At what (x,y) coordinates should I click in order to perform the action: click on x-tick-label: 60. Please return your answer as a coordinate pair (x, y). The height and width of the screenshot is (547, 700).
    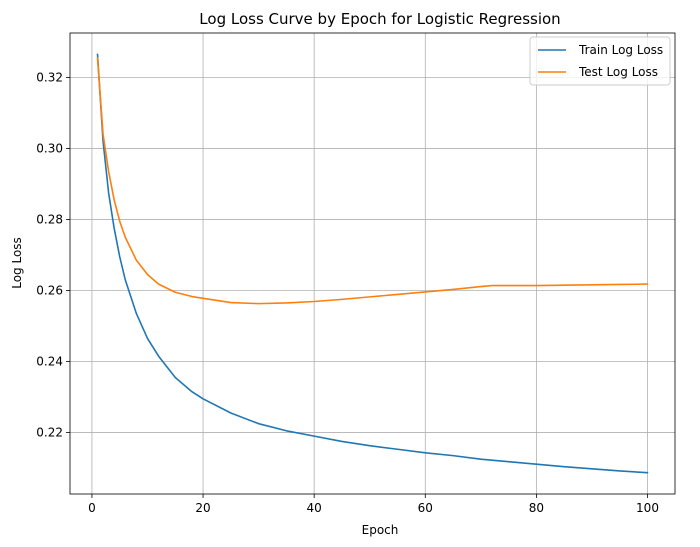
    Looking at the image, I should click on (425, 508).